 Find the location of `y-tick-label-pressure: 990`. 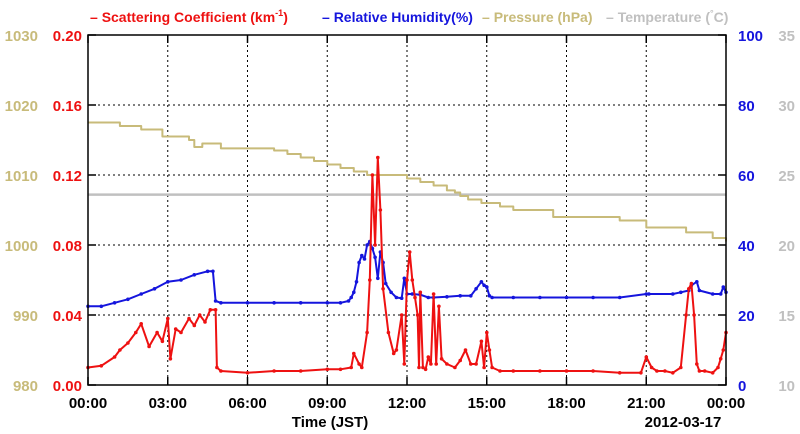

y-tick-label-pressure: 990 is located at coordinates (25, 316).